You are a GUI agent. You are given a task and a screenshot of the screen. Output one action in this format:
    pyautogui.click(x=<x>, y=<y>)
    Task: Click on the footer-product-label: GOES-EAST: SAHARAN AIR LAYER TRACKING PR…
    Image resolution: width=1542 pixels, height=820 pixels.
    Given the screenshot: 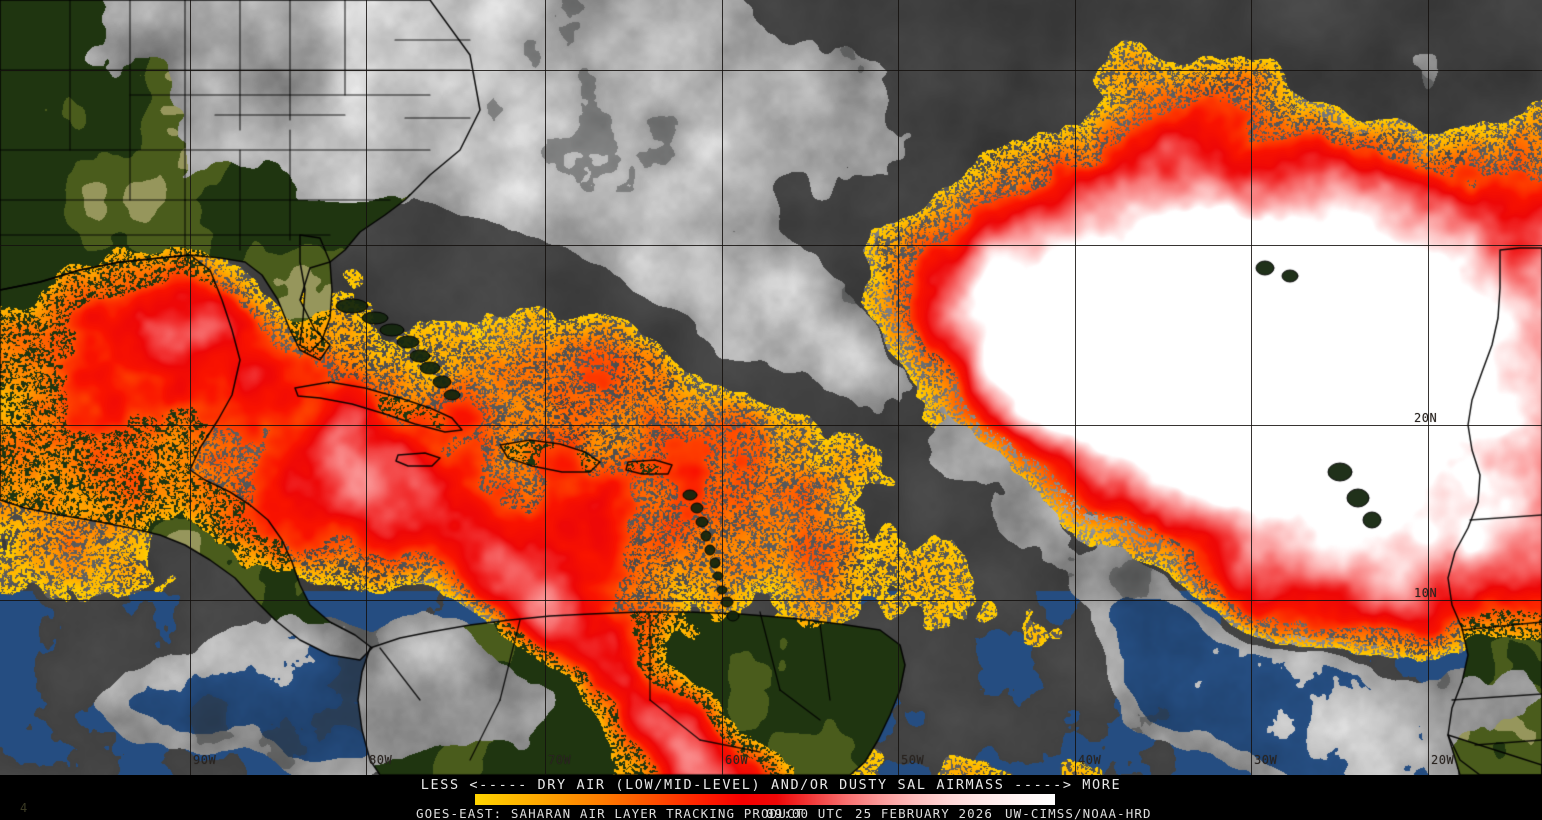 What is the action you would take?
    pyautogui.click(x=610, y=813)
    